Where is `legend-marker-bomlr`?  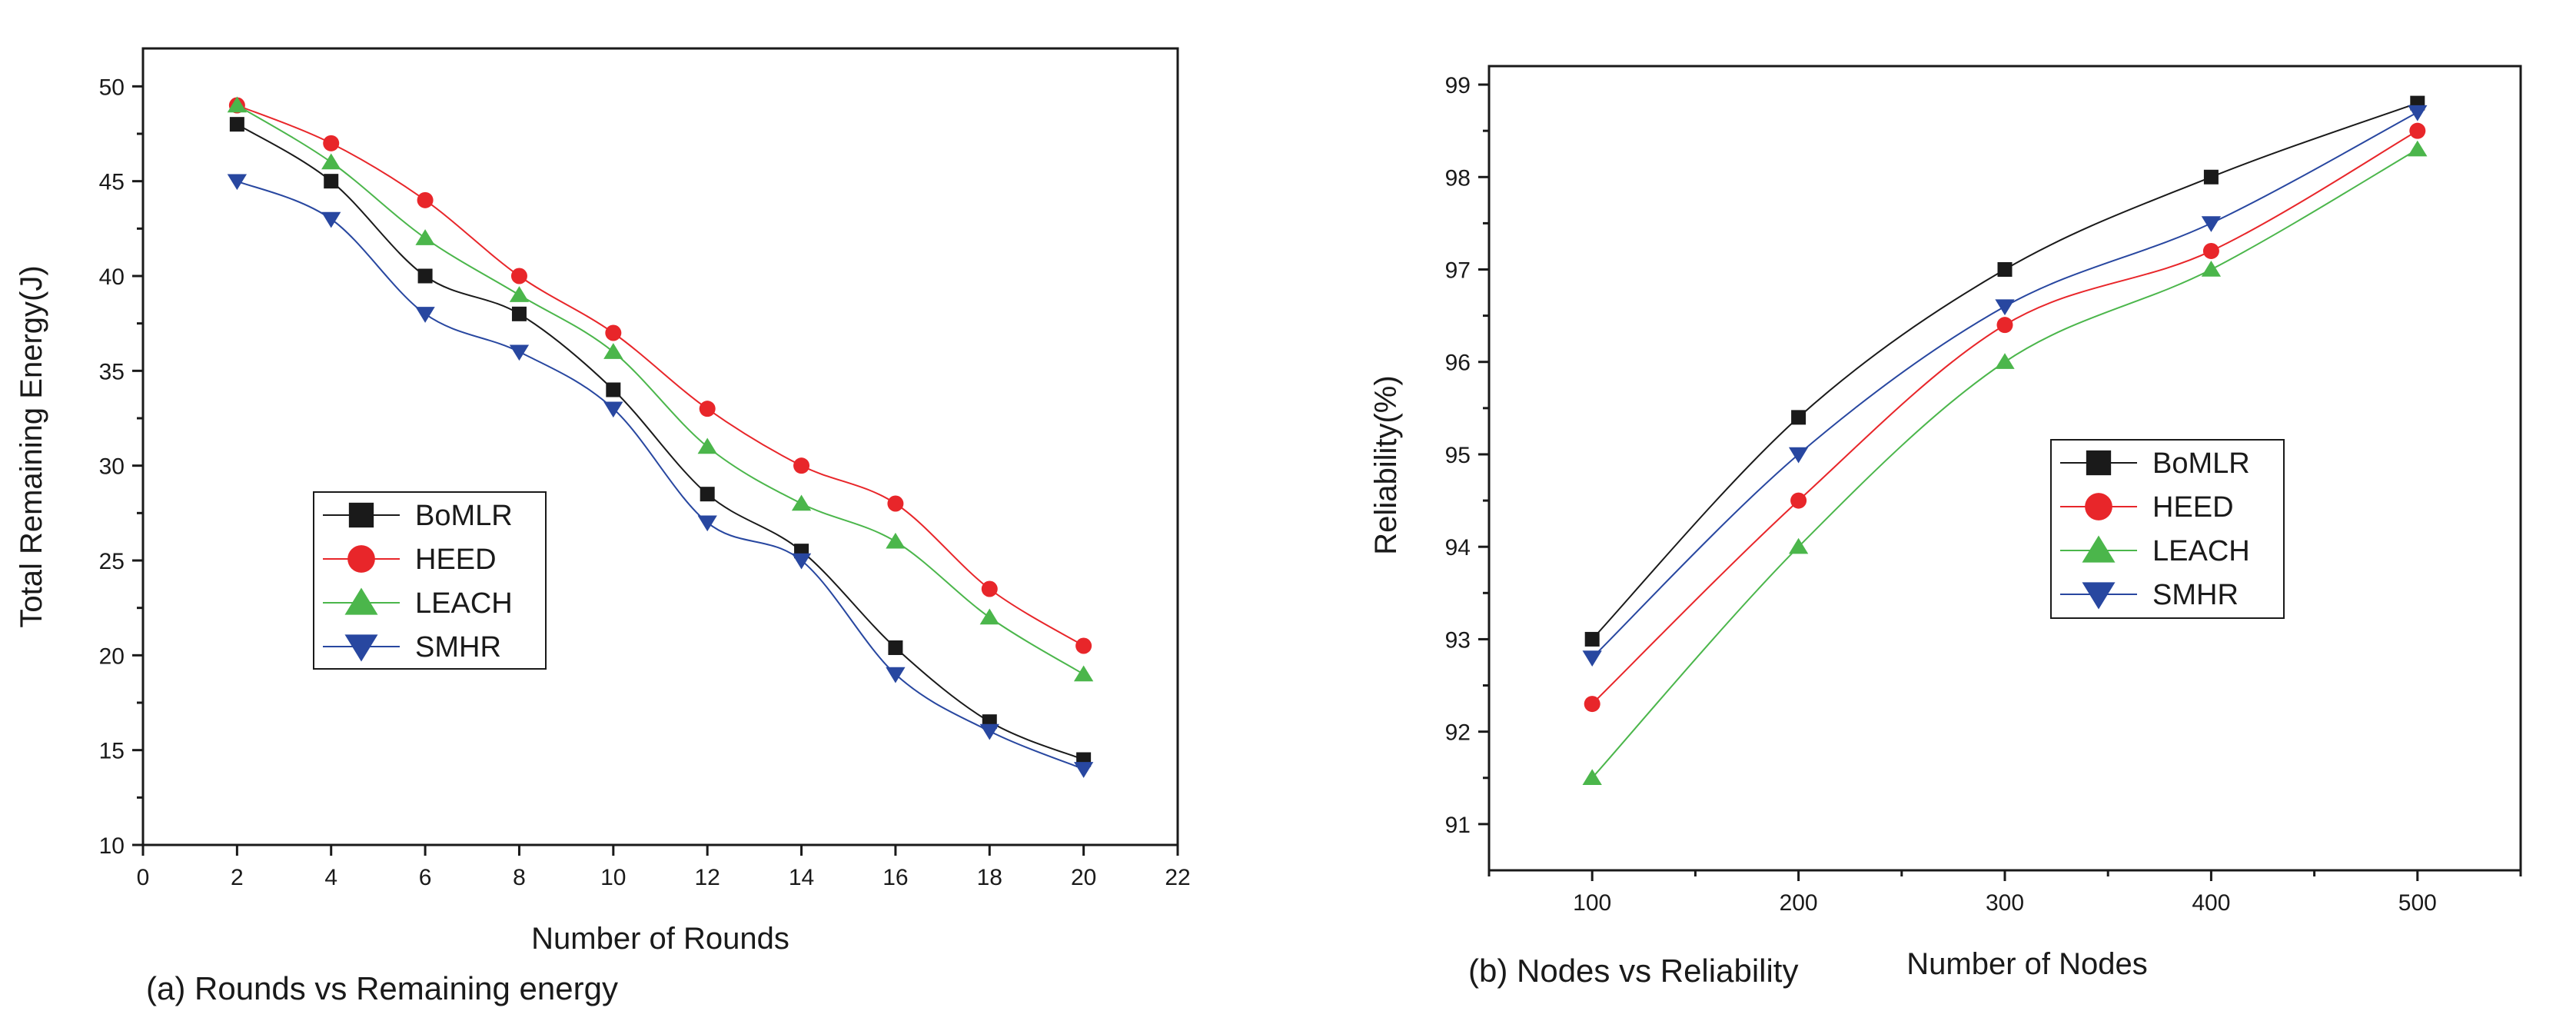 legend-marker-bomlr is located at coordinates (2099, 463).